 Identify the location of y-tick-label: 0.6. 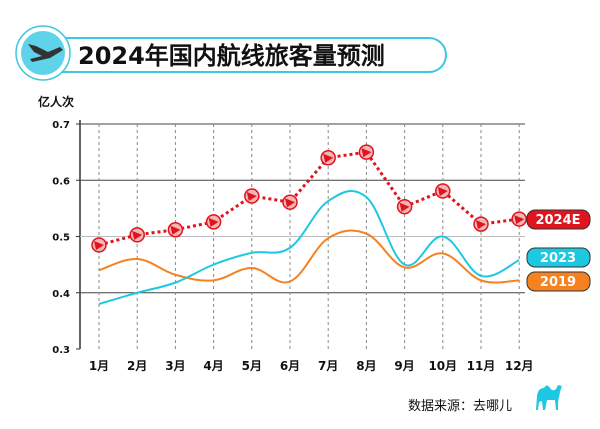
(61, 181).